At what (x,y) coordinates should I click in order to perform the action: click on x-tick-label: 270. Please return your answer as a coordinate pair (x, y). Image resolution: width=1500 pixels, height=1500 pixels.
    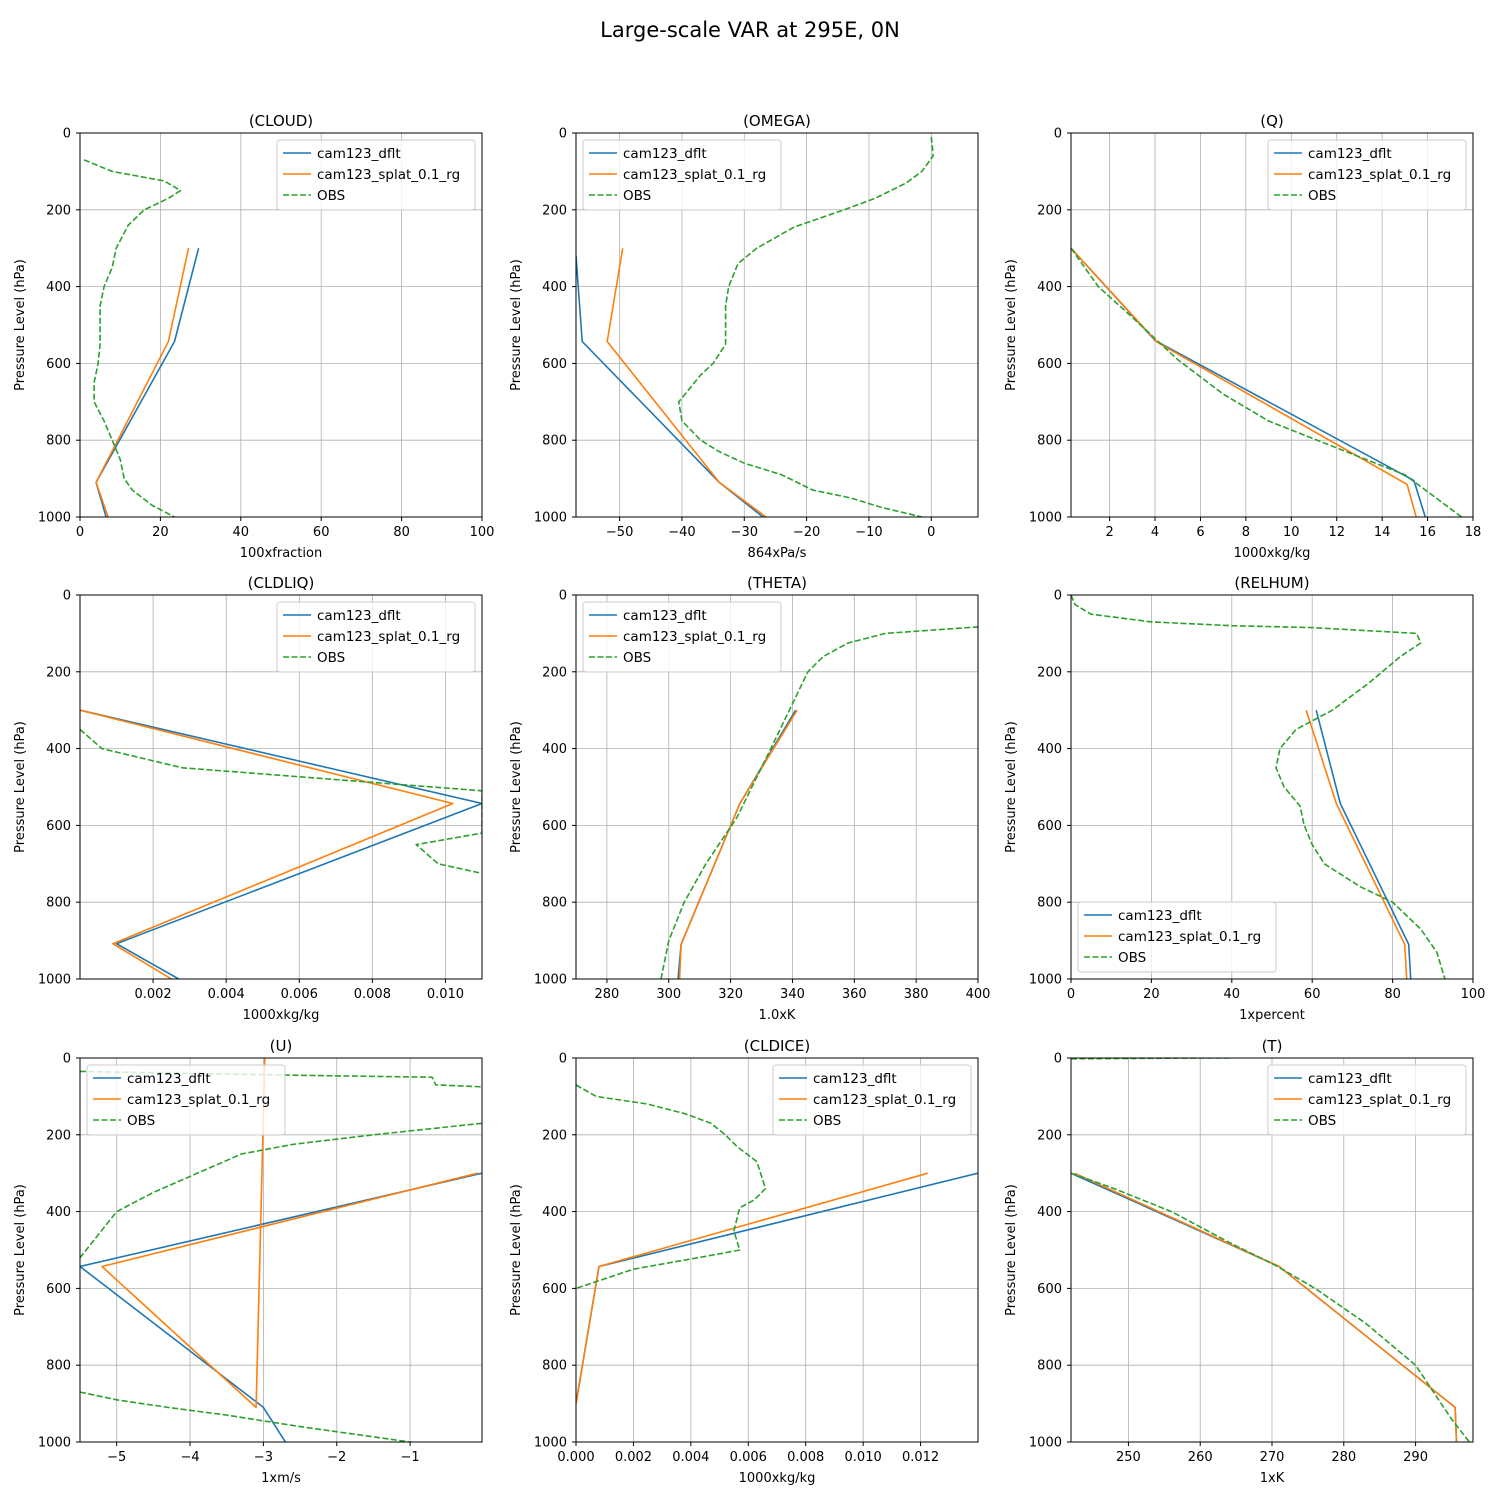
    Looking at the image, I should click on (1272, 1457).